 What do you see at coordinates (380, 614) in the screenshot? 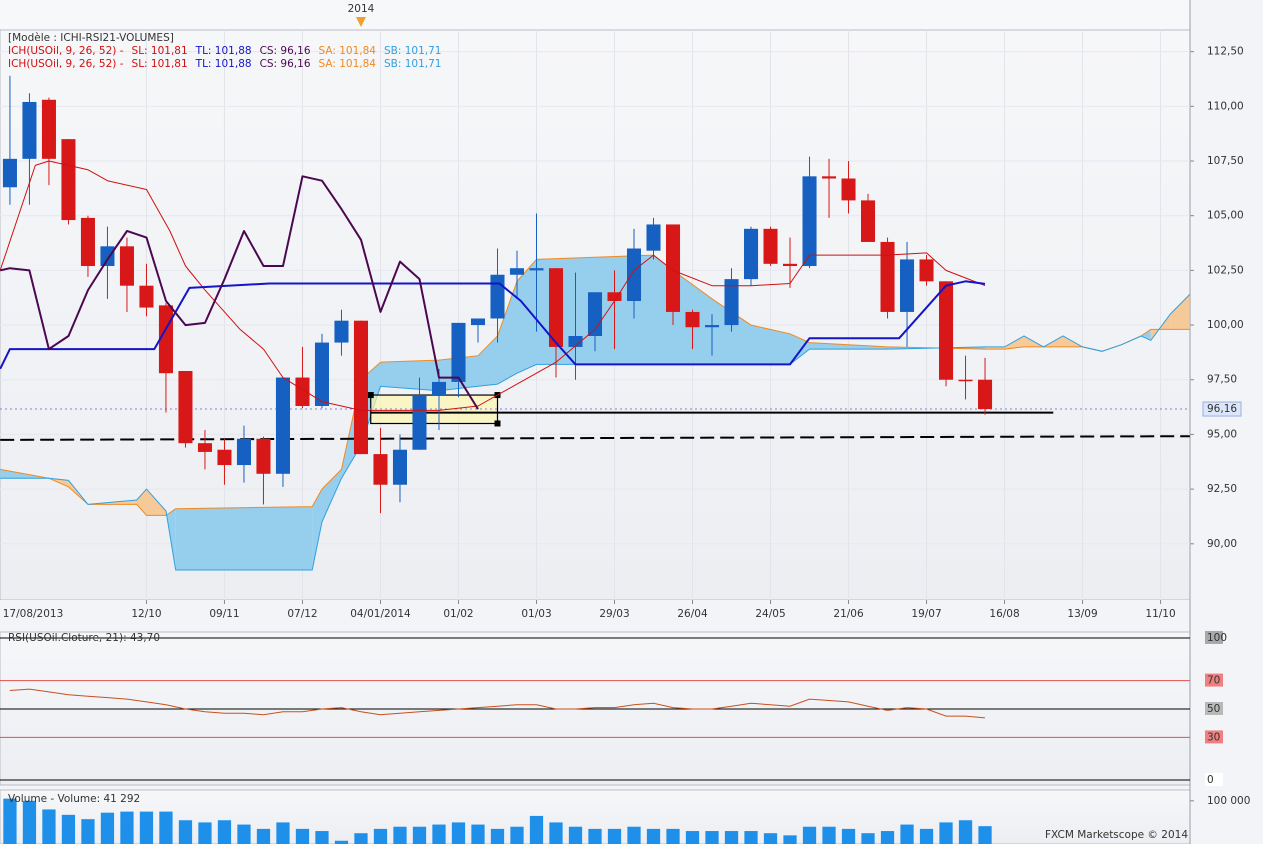
I see `x-tick-label: 04/01/2014` at bounding box center [380, 614].